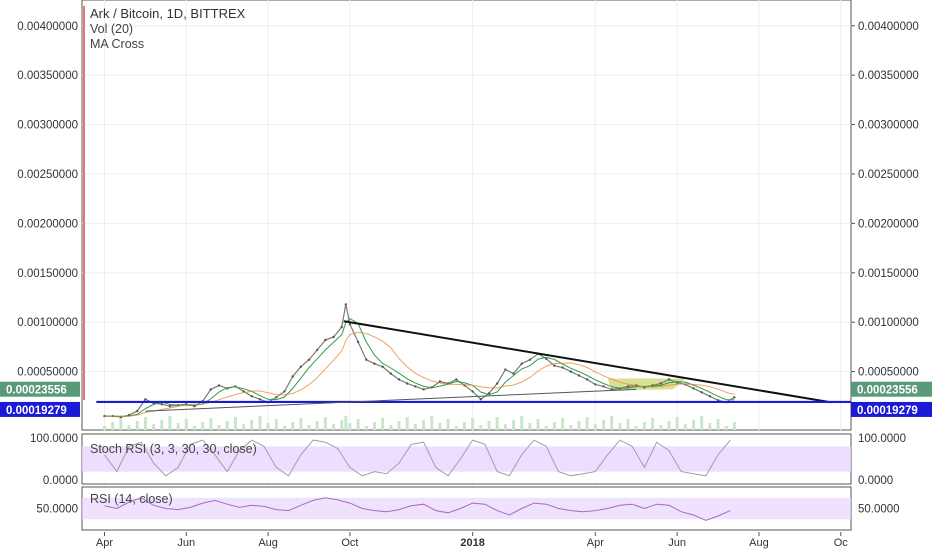 This screenshot has height=550, width=932. What do you see at coordinates (888, 27) in the screenshot?
I see `right-price-tick: 0.00400000` at bounding box center [888, 27].